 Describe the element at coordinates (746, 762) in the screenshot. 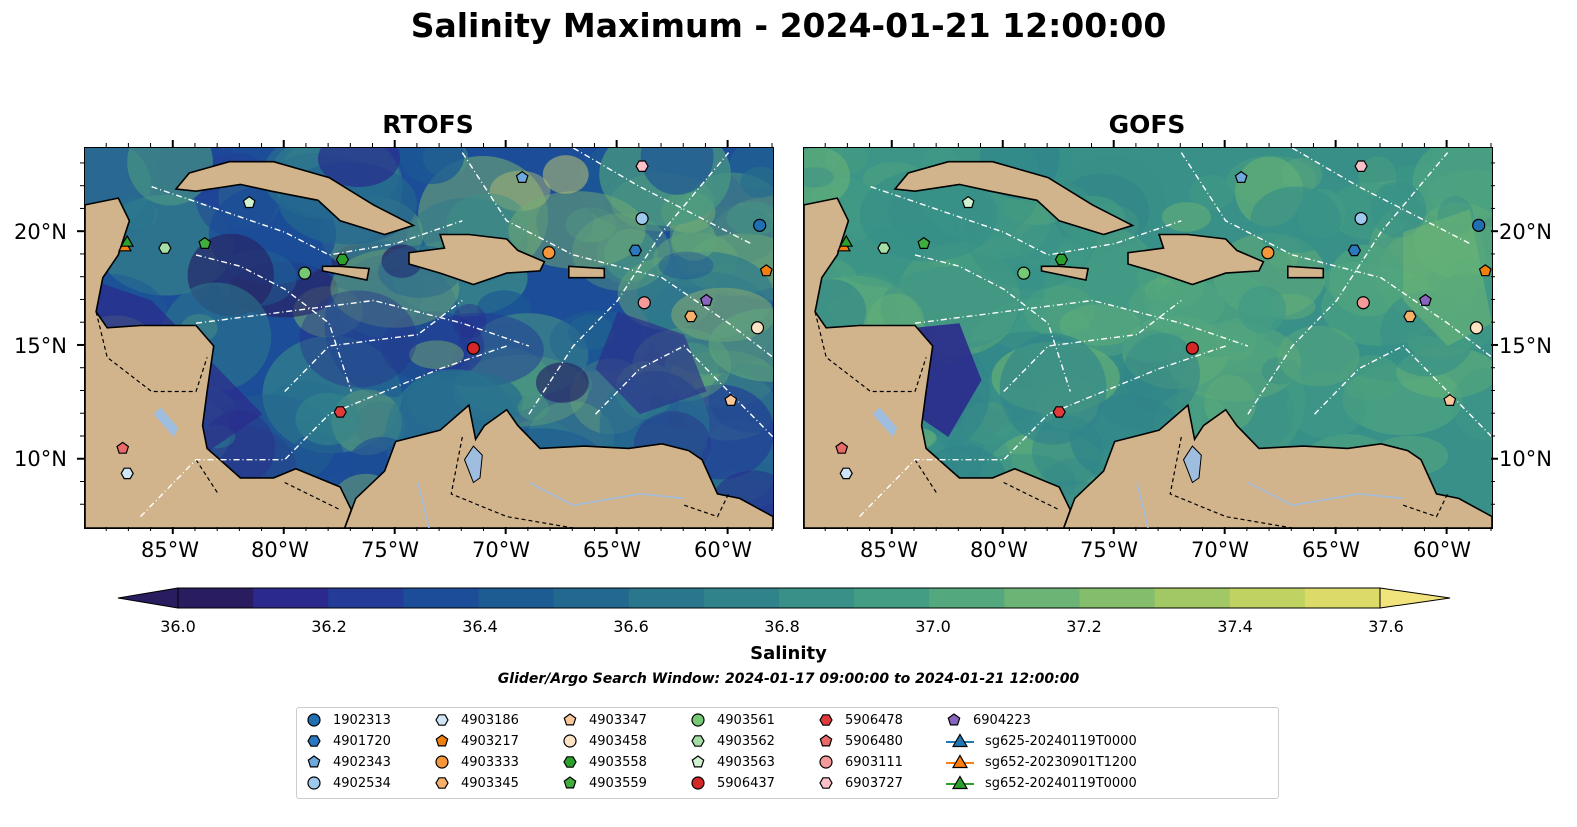

I see `legend-label: 4903563` at that location.